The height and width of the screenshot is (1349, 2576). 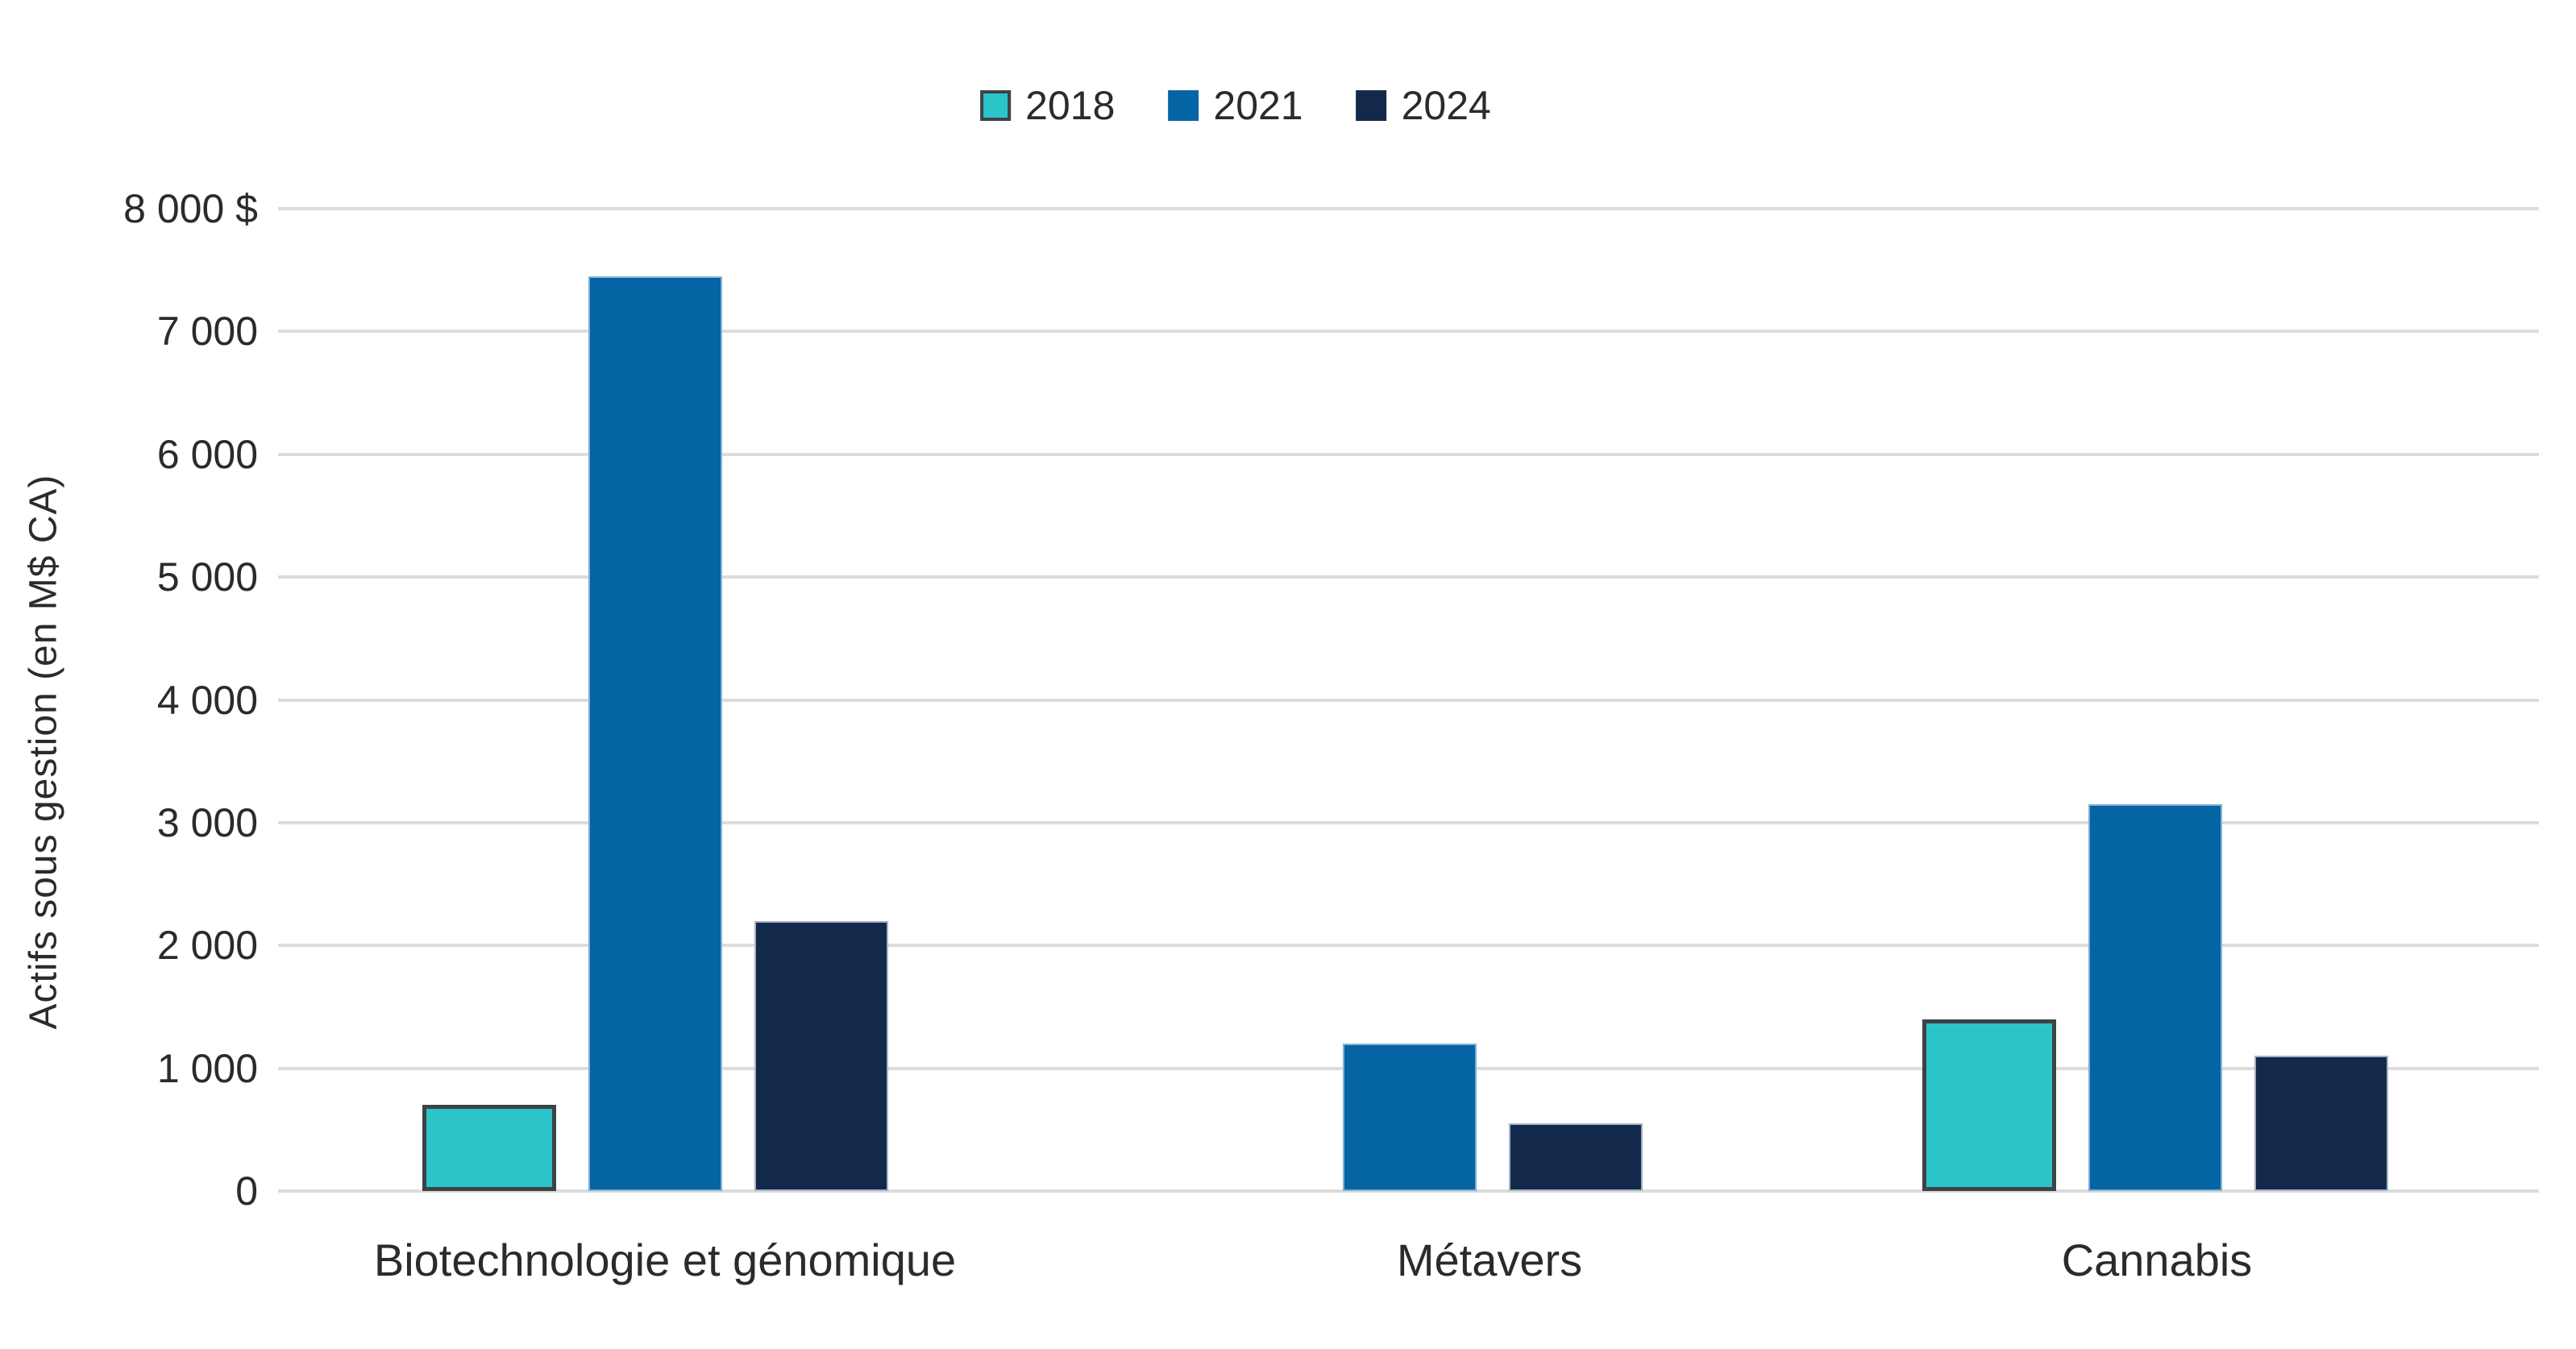 I want to click on bar-metavers-2024, so click(x=1576, y=1157).